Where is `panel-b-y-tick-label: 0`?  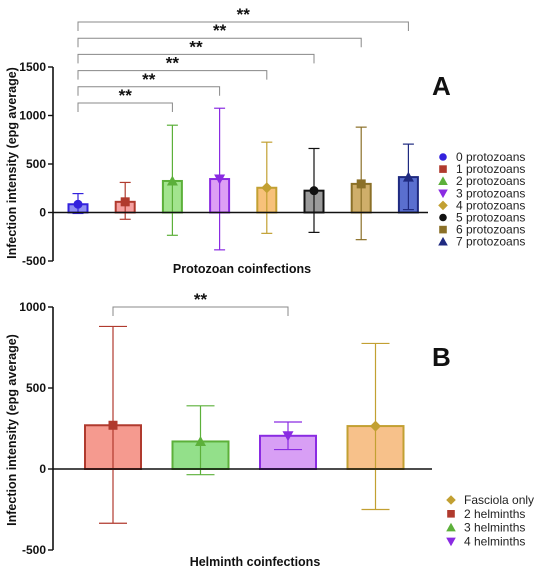
panel-b-y-tick-label: 0 is located at coordinates (42, 469).